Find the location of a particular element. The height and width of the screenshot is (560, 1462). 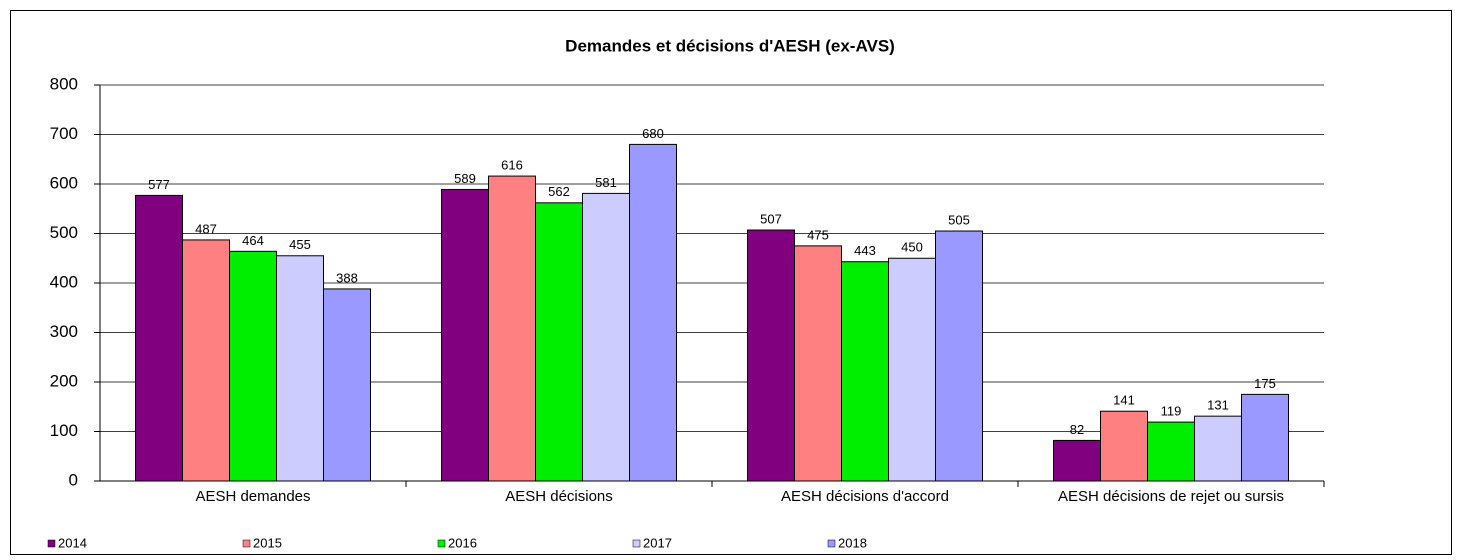

legend-label: 2014 is located at coordinates (72, 542).